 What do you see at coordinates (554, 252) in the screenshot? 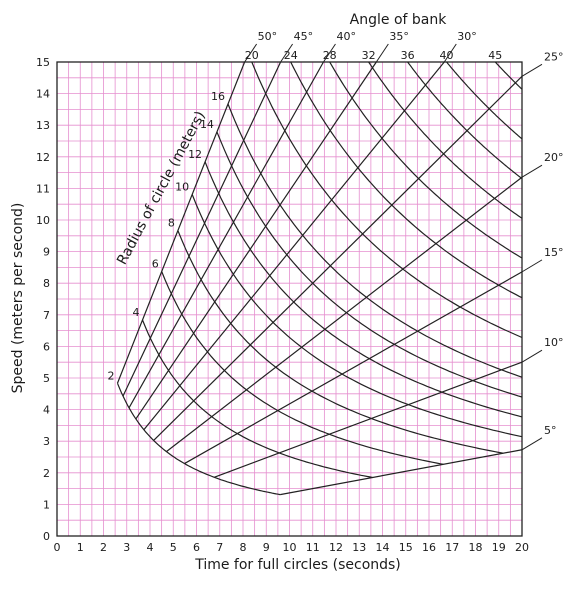
I see `angle-label: 15°` at bounding box center [554, 252].